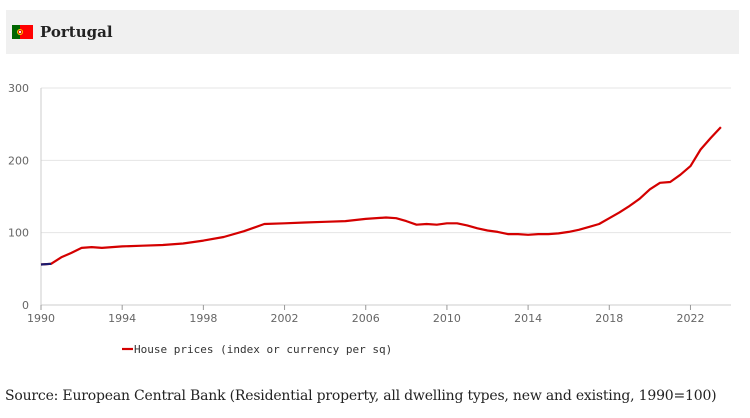 The height and width of the screenshot is (418, 750). Describe the element at coordinates (25, 305) in the screenshot. I see `y-tick-label: 0` at that location.